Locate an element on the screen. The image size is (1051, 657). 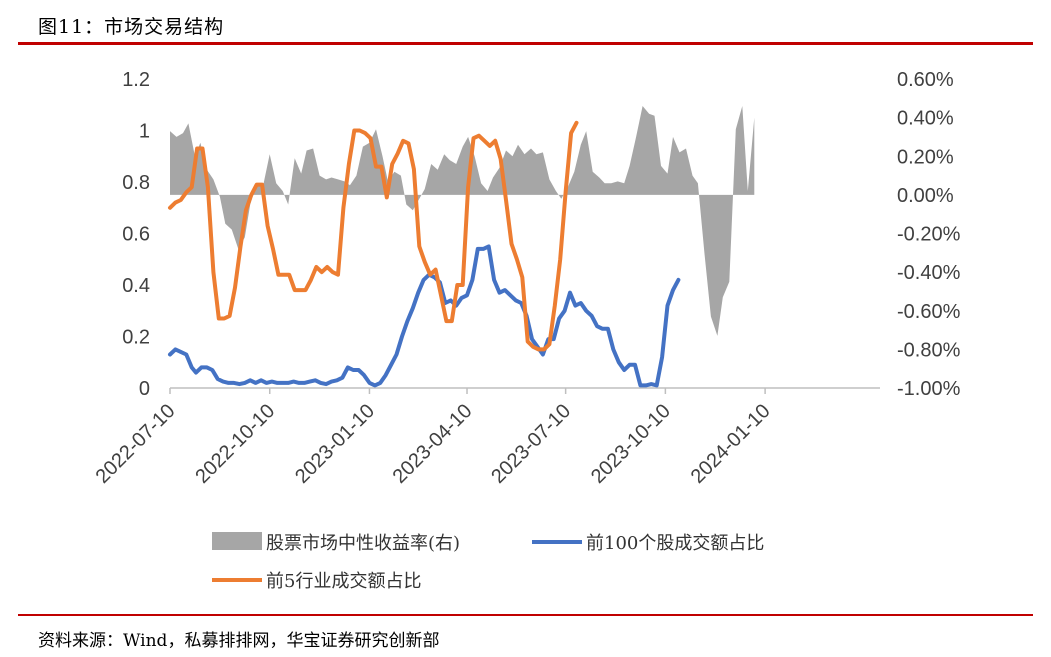
x-tick-label: 2022-07-10 is located at coordinates (136, 444).